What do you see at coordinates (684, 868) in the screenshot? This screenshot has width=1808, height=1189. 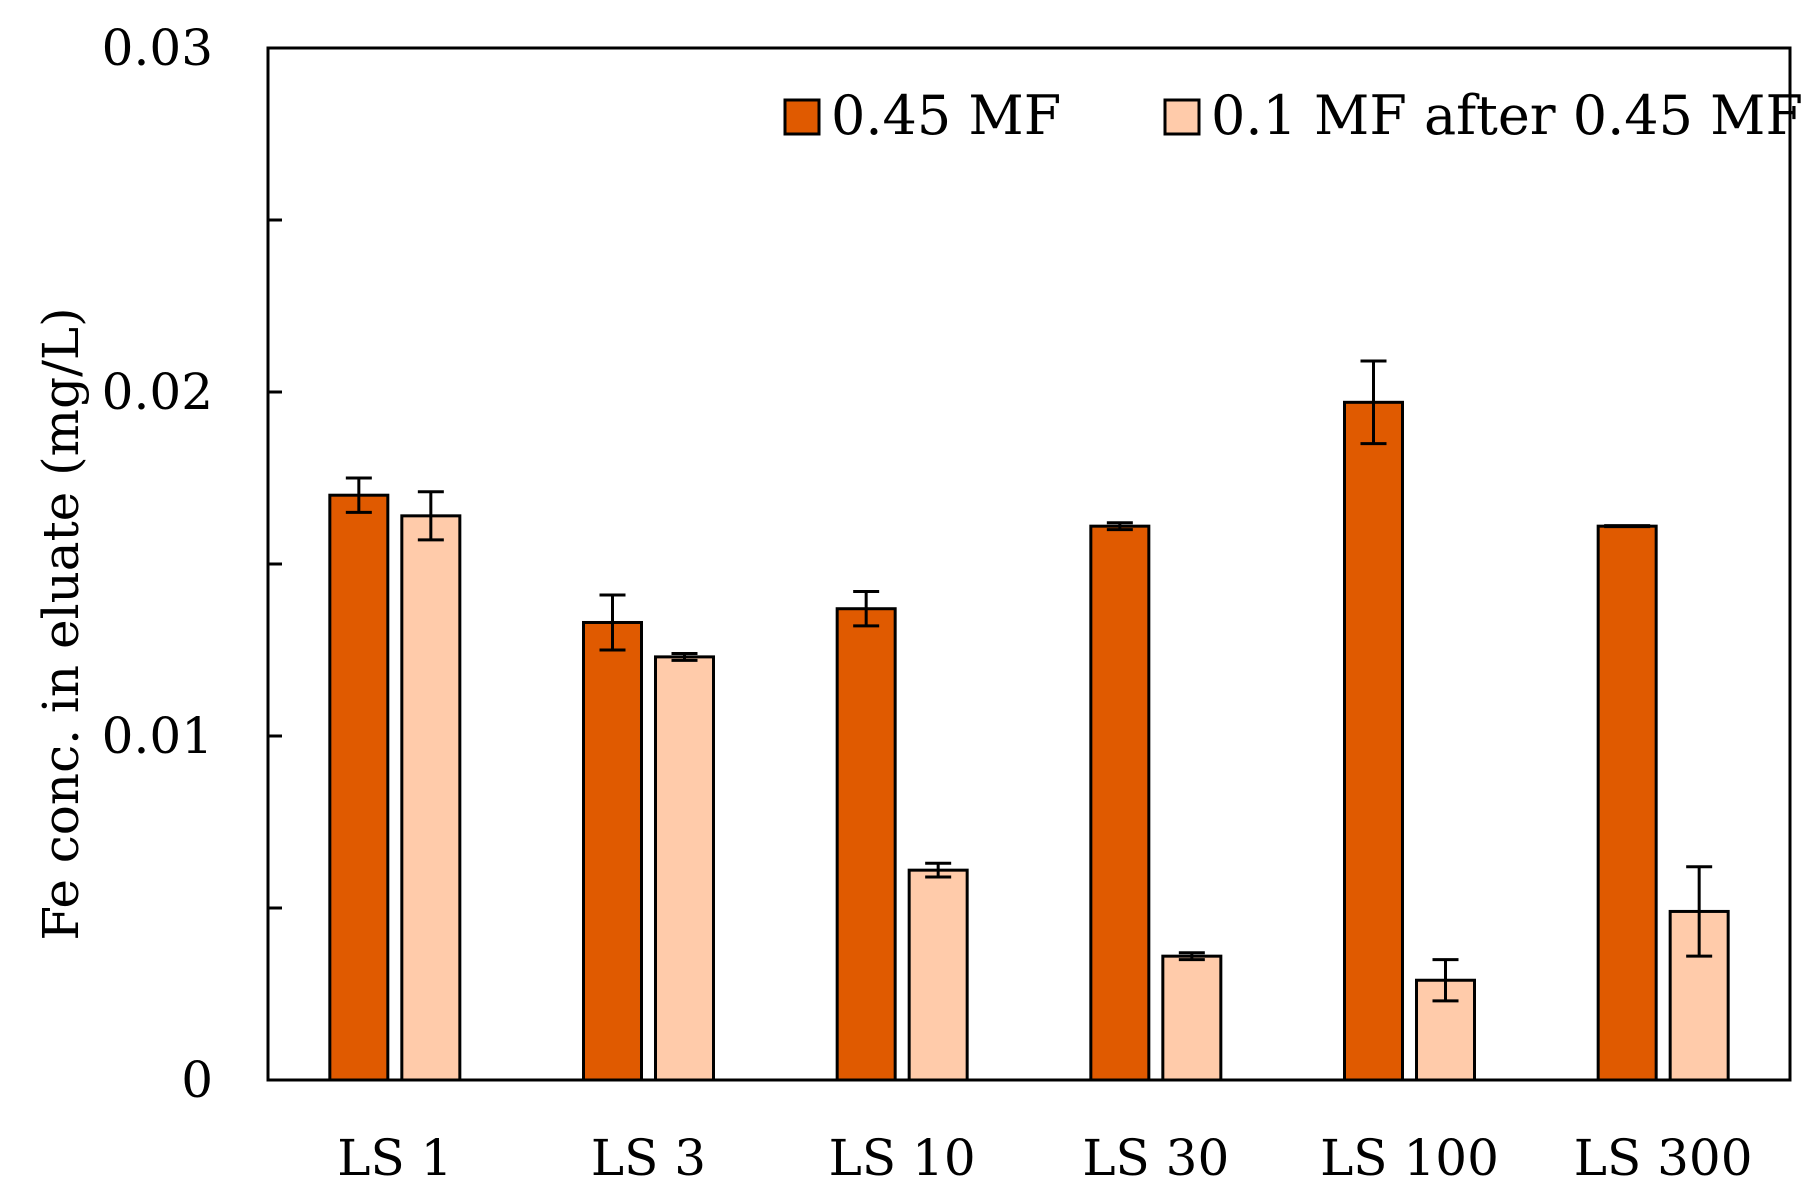 I see `bar-series2-ls3` at bounding box center [684, 868].